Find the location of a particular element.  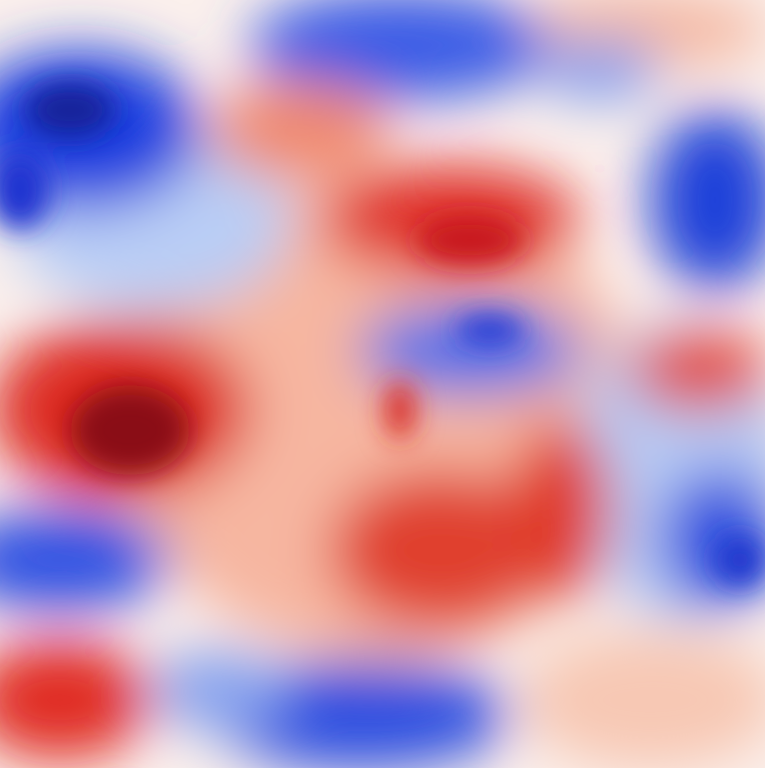

warm-region is located at coordinates (642, 699).